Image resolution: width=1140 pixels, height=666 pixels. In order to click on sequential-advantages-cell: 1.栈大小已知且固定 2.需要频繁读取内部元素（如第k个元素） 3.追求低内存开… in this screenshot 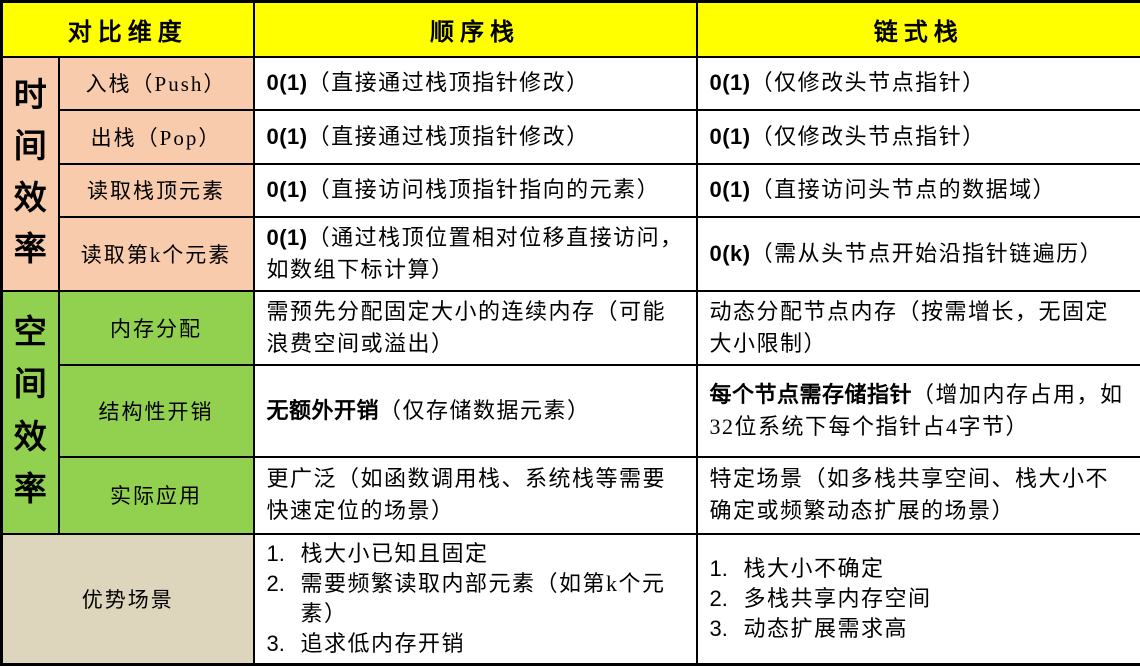, I will do `click(475, 599)`.